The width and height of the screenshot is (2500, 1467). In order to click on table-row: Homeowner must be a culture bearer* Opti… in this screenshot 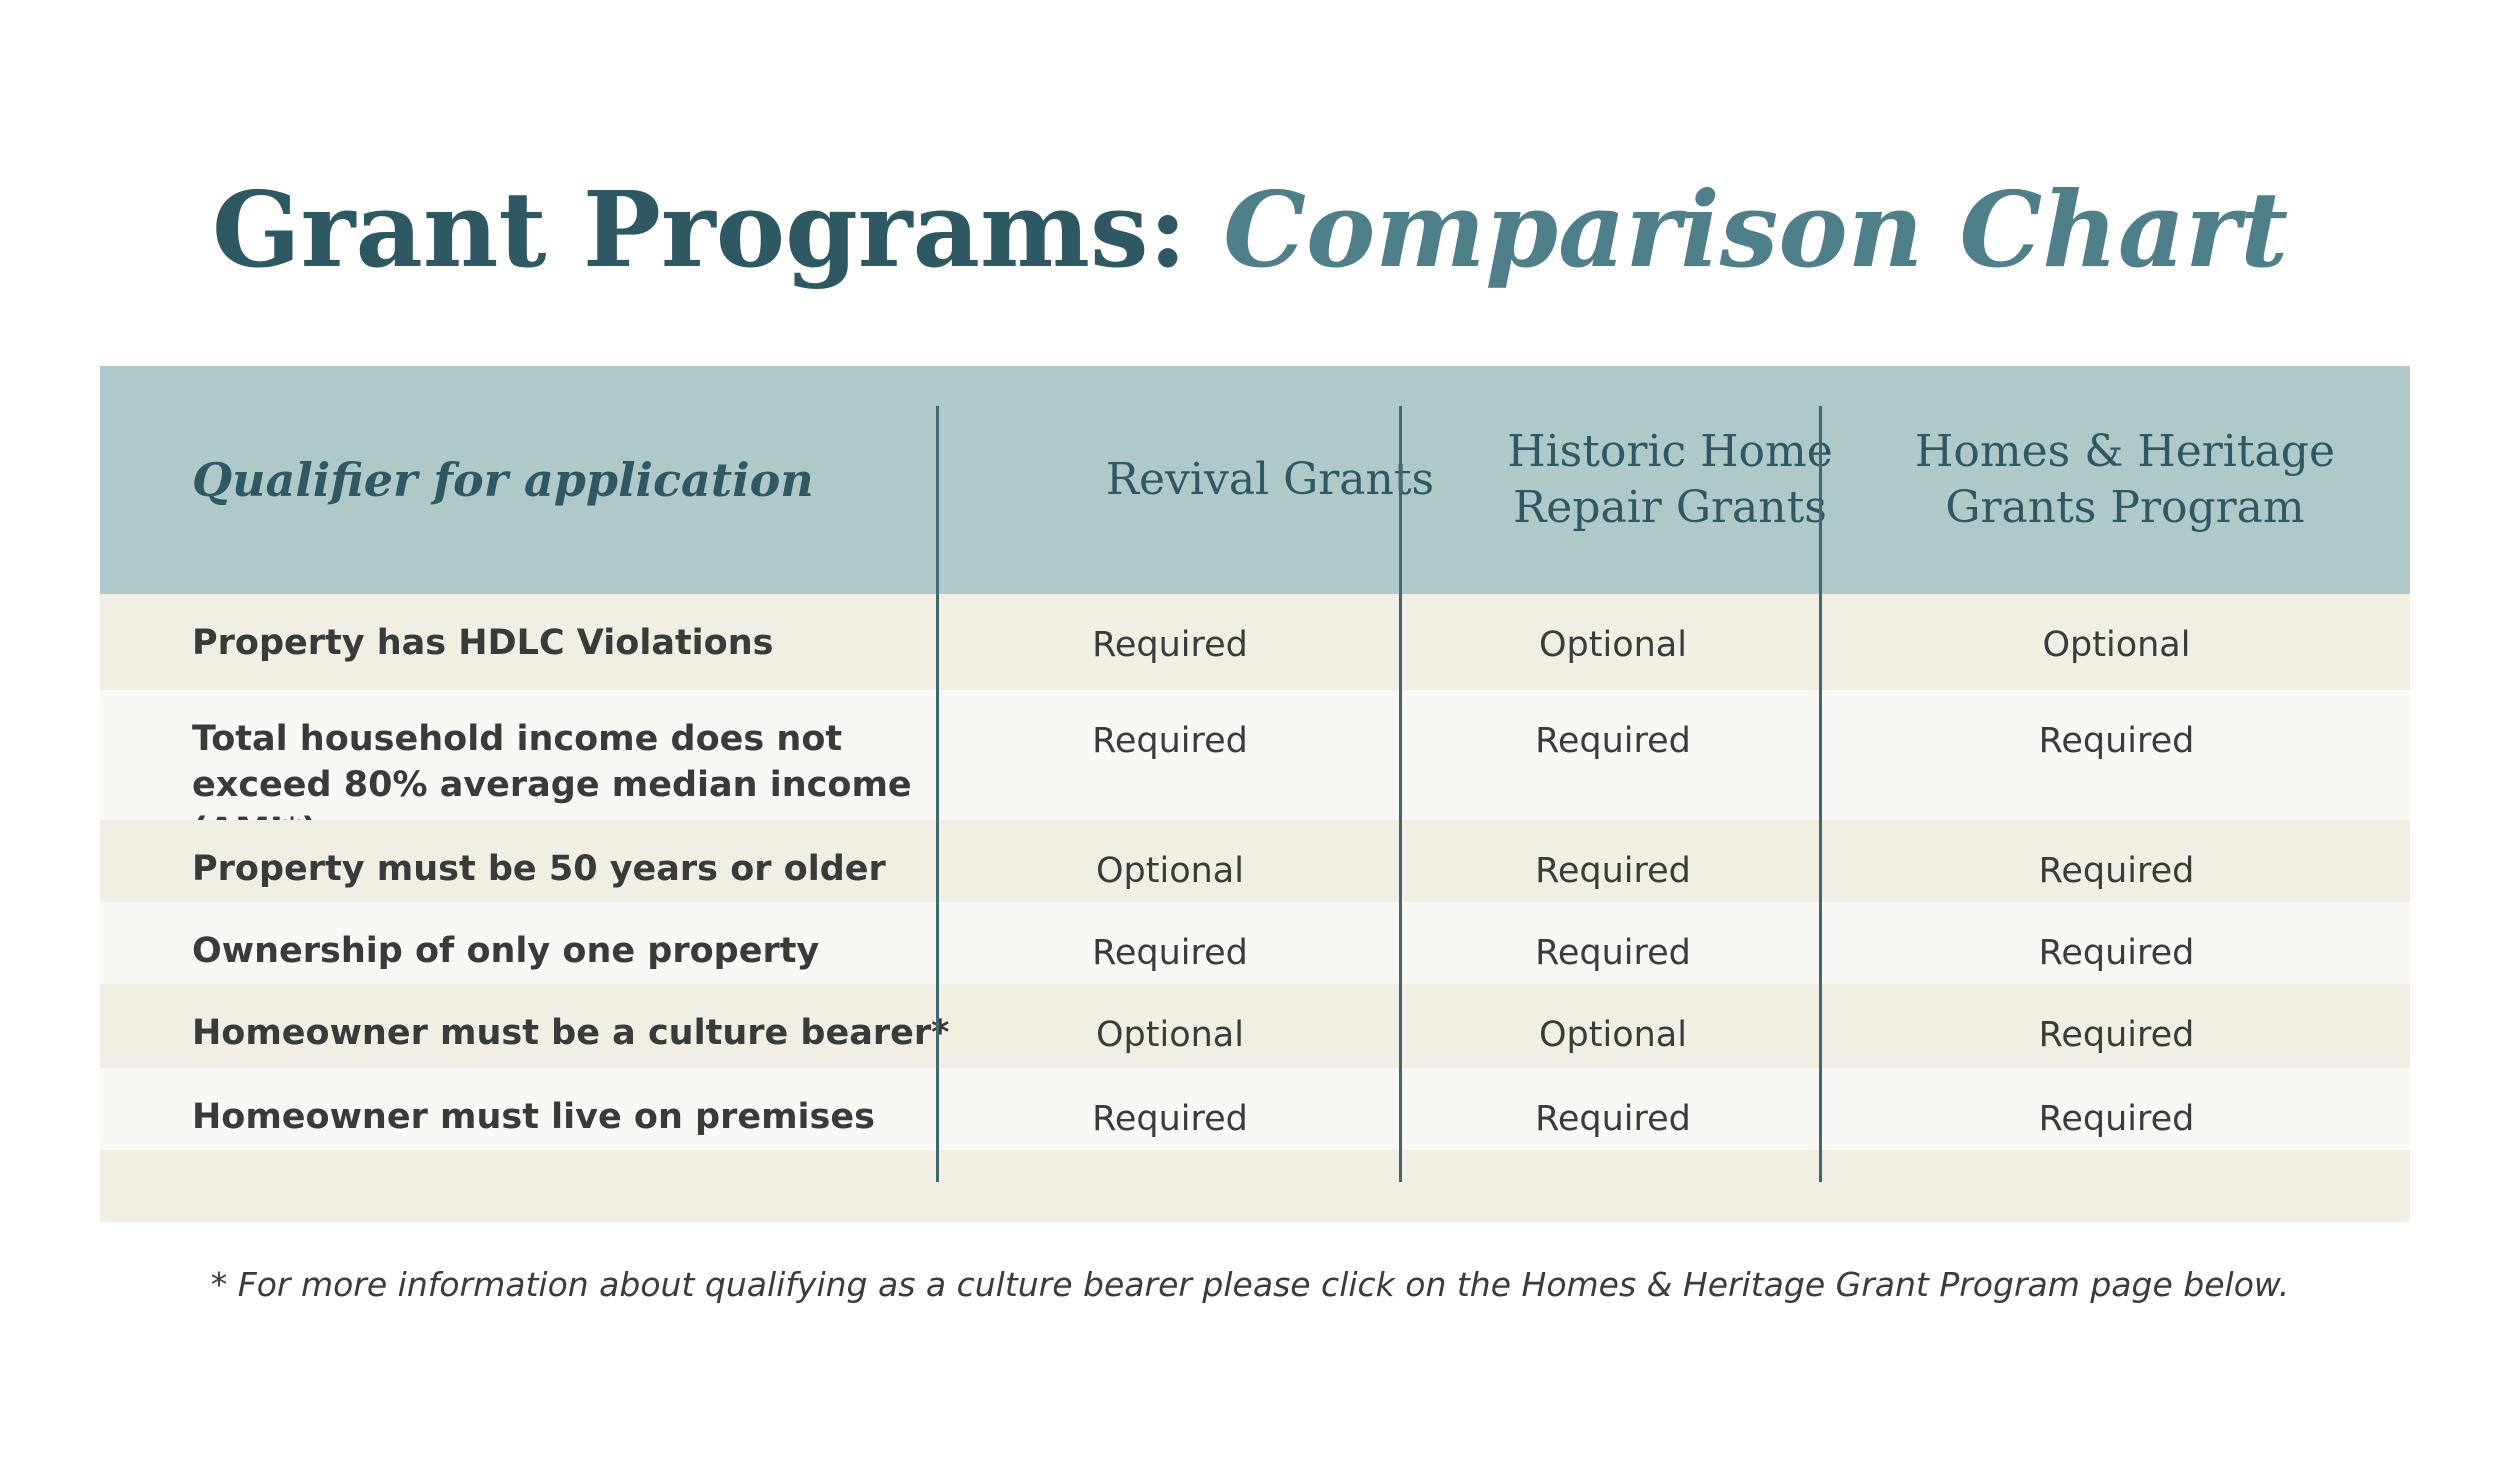, I will do `click(1255, 1026)`.